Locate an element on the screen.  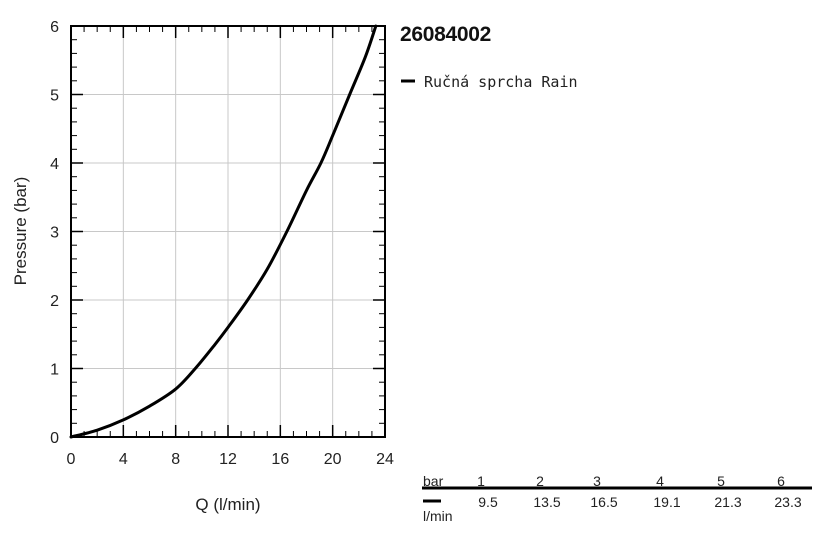
table-flow-value: 21.3 is located at coordinates (727, 502).